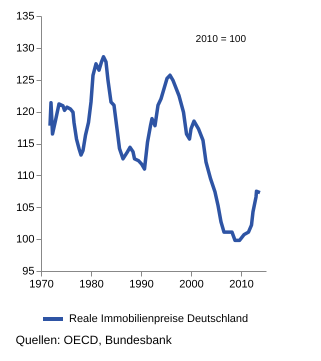 The height and width of the screenshot is (361, 321). I want to click on source-note: Quellen: OECD, Bundesbank, so click(94, 340).